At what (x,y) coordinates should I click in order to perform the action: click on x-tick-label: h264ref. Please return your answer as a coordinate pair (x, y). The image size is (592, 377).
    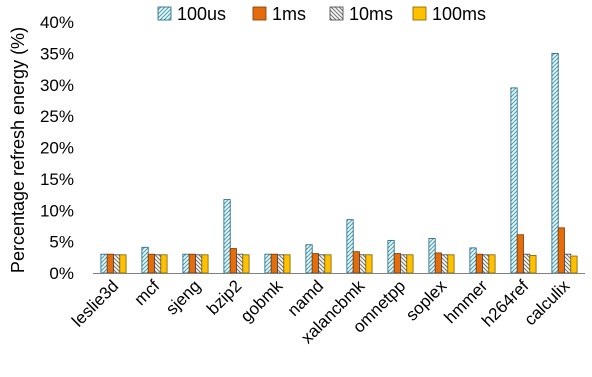
    Looking at the image, I should click on (505, 303).